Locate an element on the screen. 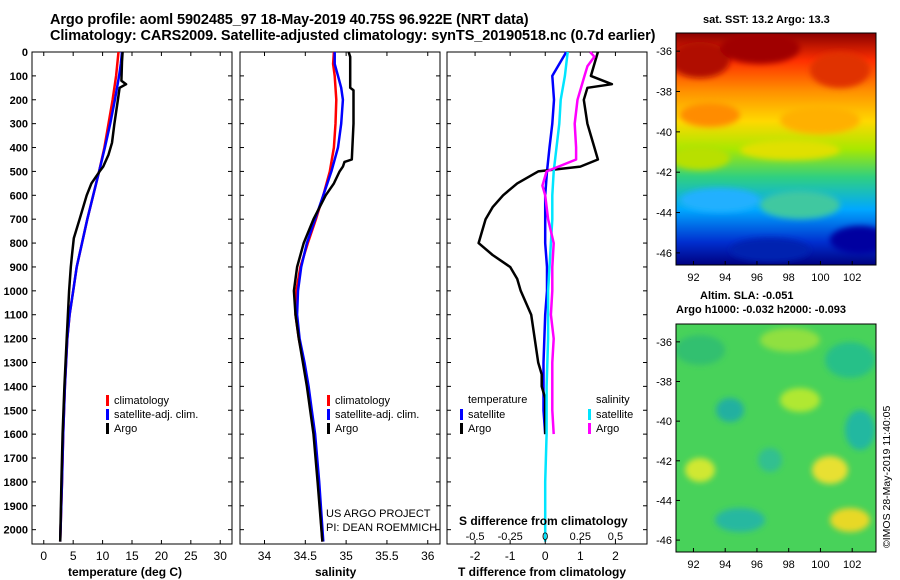  depth-tick-label: 1100 is located at coordinates (16, 316).